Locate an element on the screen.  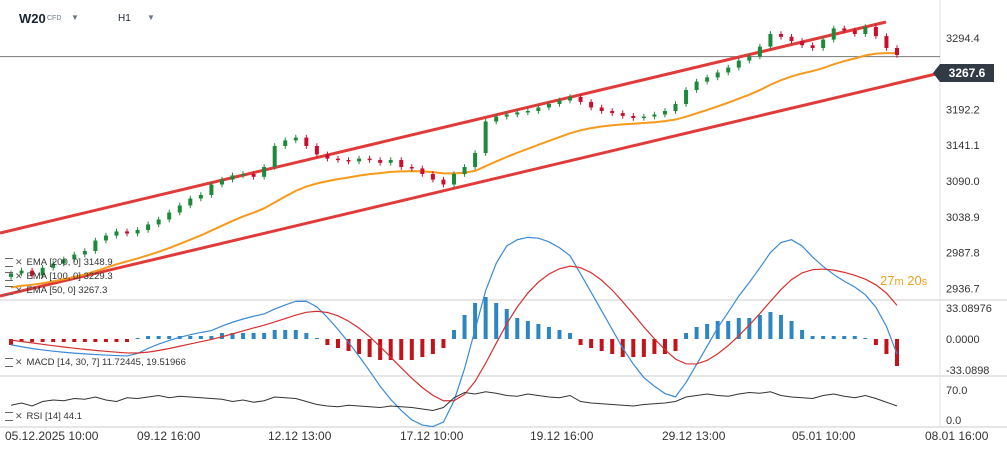
macd-tick-label: 0.0000 is located at coordinates (963, 340).